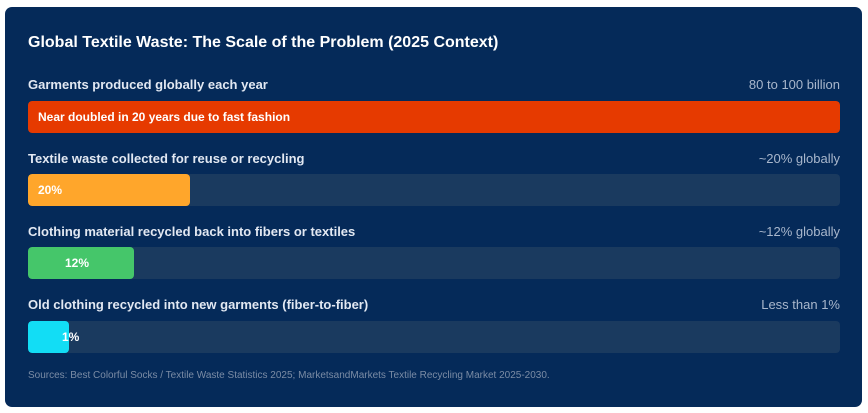 This screenshot has width=868, height=413. I want to click on bar-material-recycled, so click(81, 263).